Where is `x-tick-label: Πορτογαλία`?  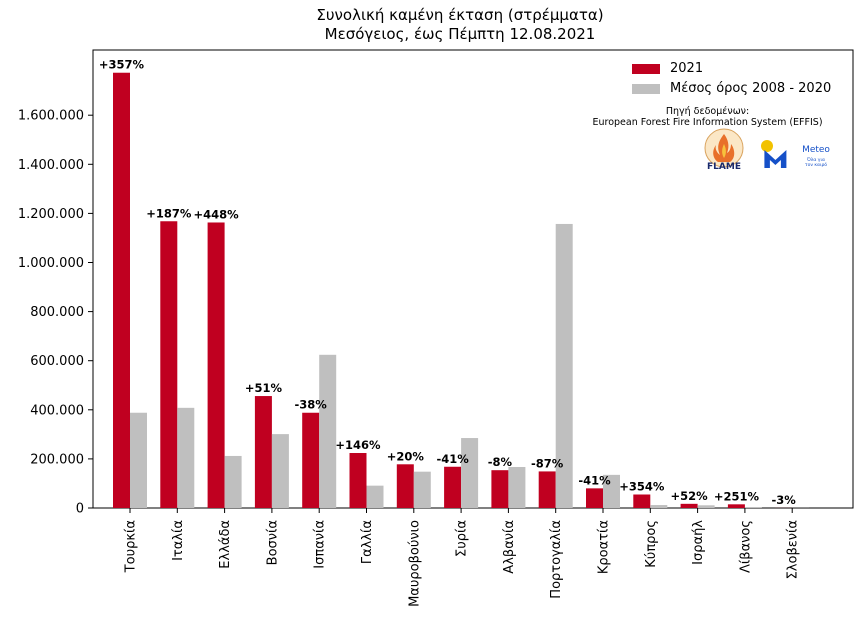 x-tick-label: Πορτογαλία is located at coordinates (556, 559).